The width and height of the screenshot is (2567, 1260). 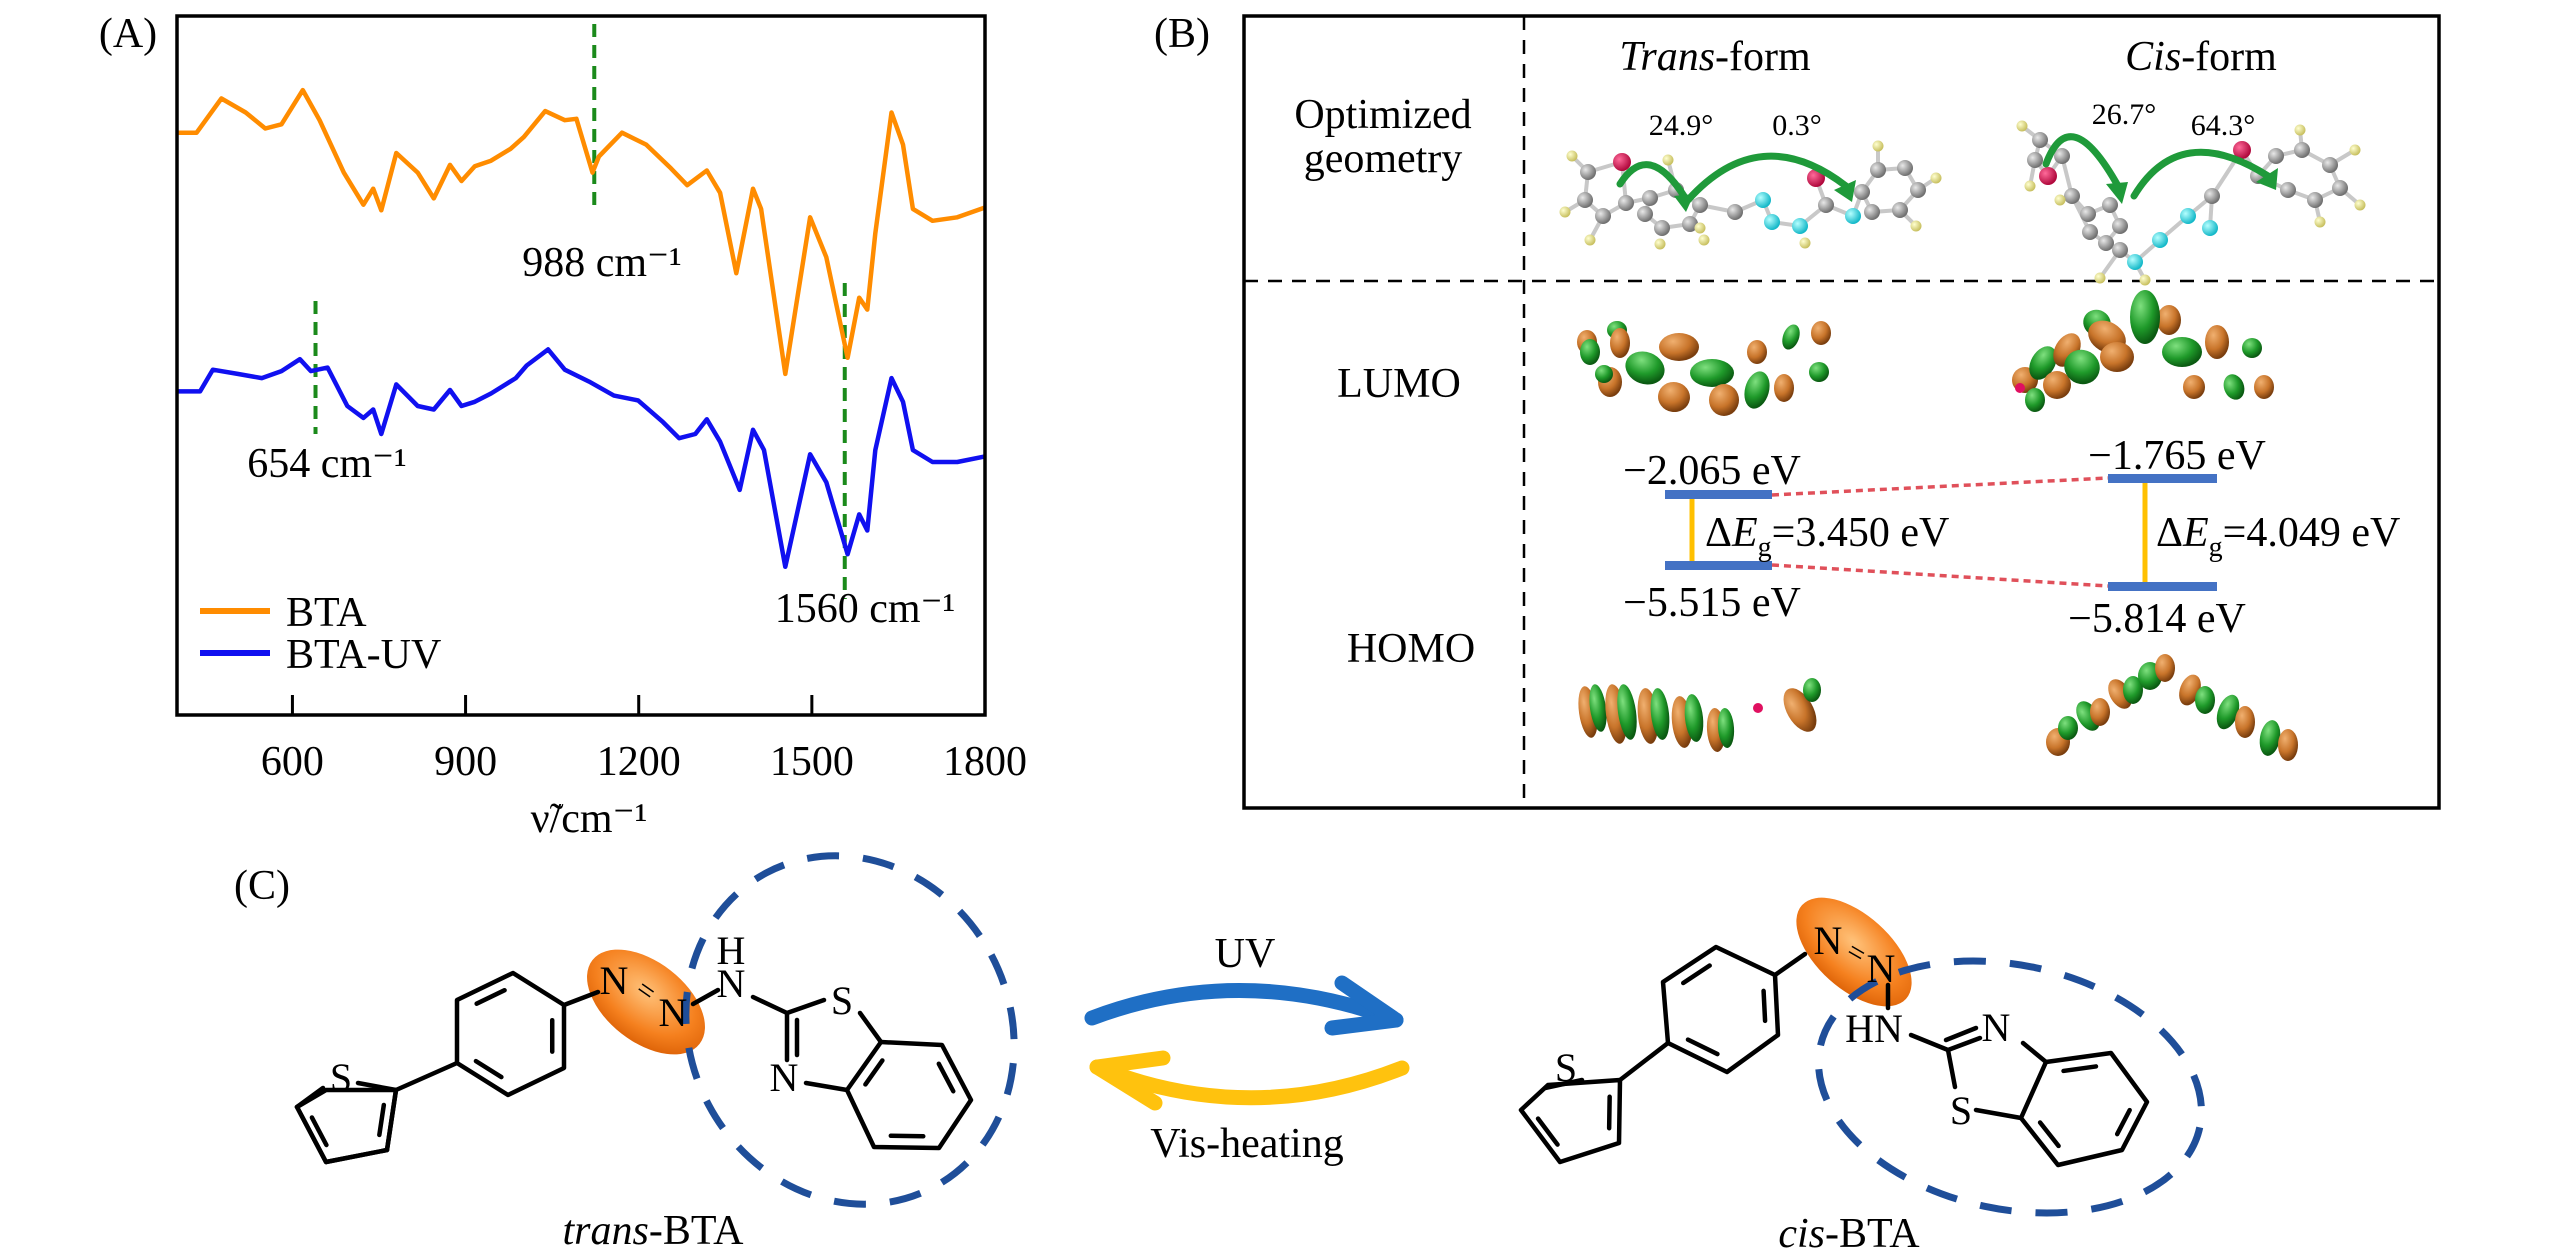 What do you see at coordinates (581, 232) in the screenshot?
I see `series-line-bta` at bounding box center [581, 232].